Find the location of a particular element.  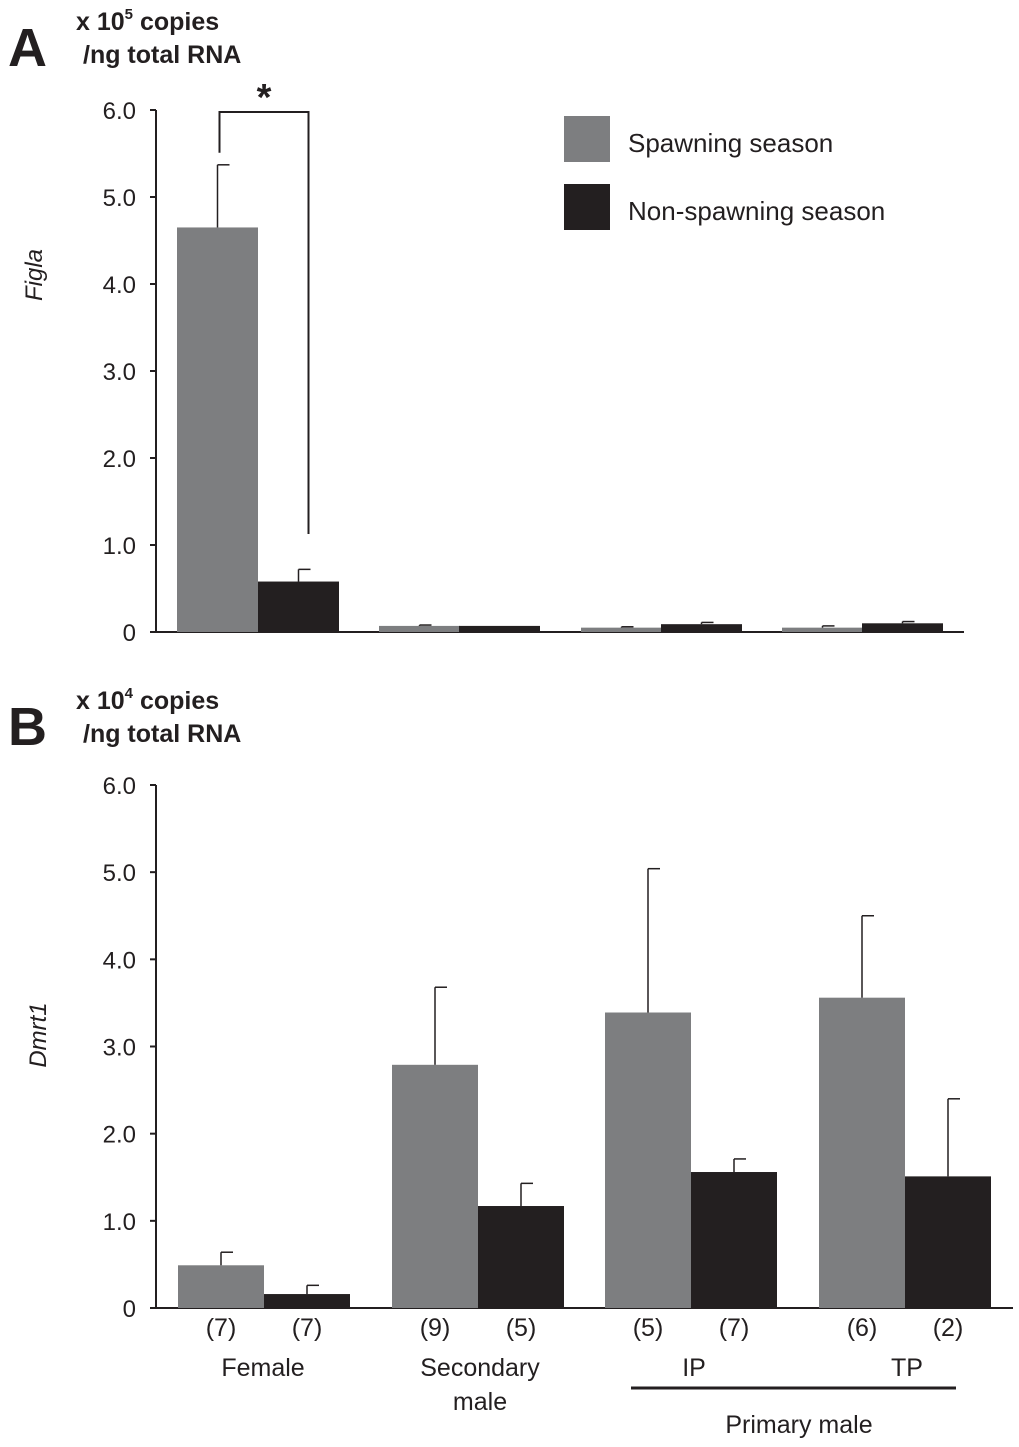

legend: Spawning season Non-spawning season is located at coordinates (724, 173).